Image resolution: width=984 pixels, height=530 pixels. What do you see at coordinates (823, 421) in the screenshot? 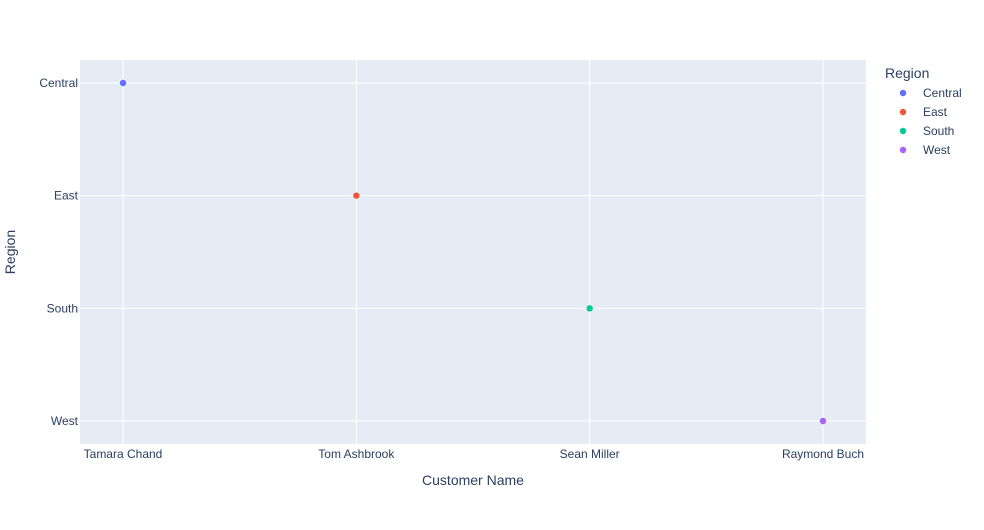
I see `point-west` at bounding box center [823, 421].